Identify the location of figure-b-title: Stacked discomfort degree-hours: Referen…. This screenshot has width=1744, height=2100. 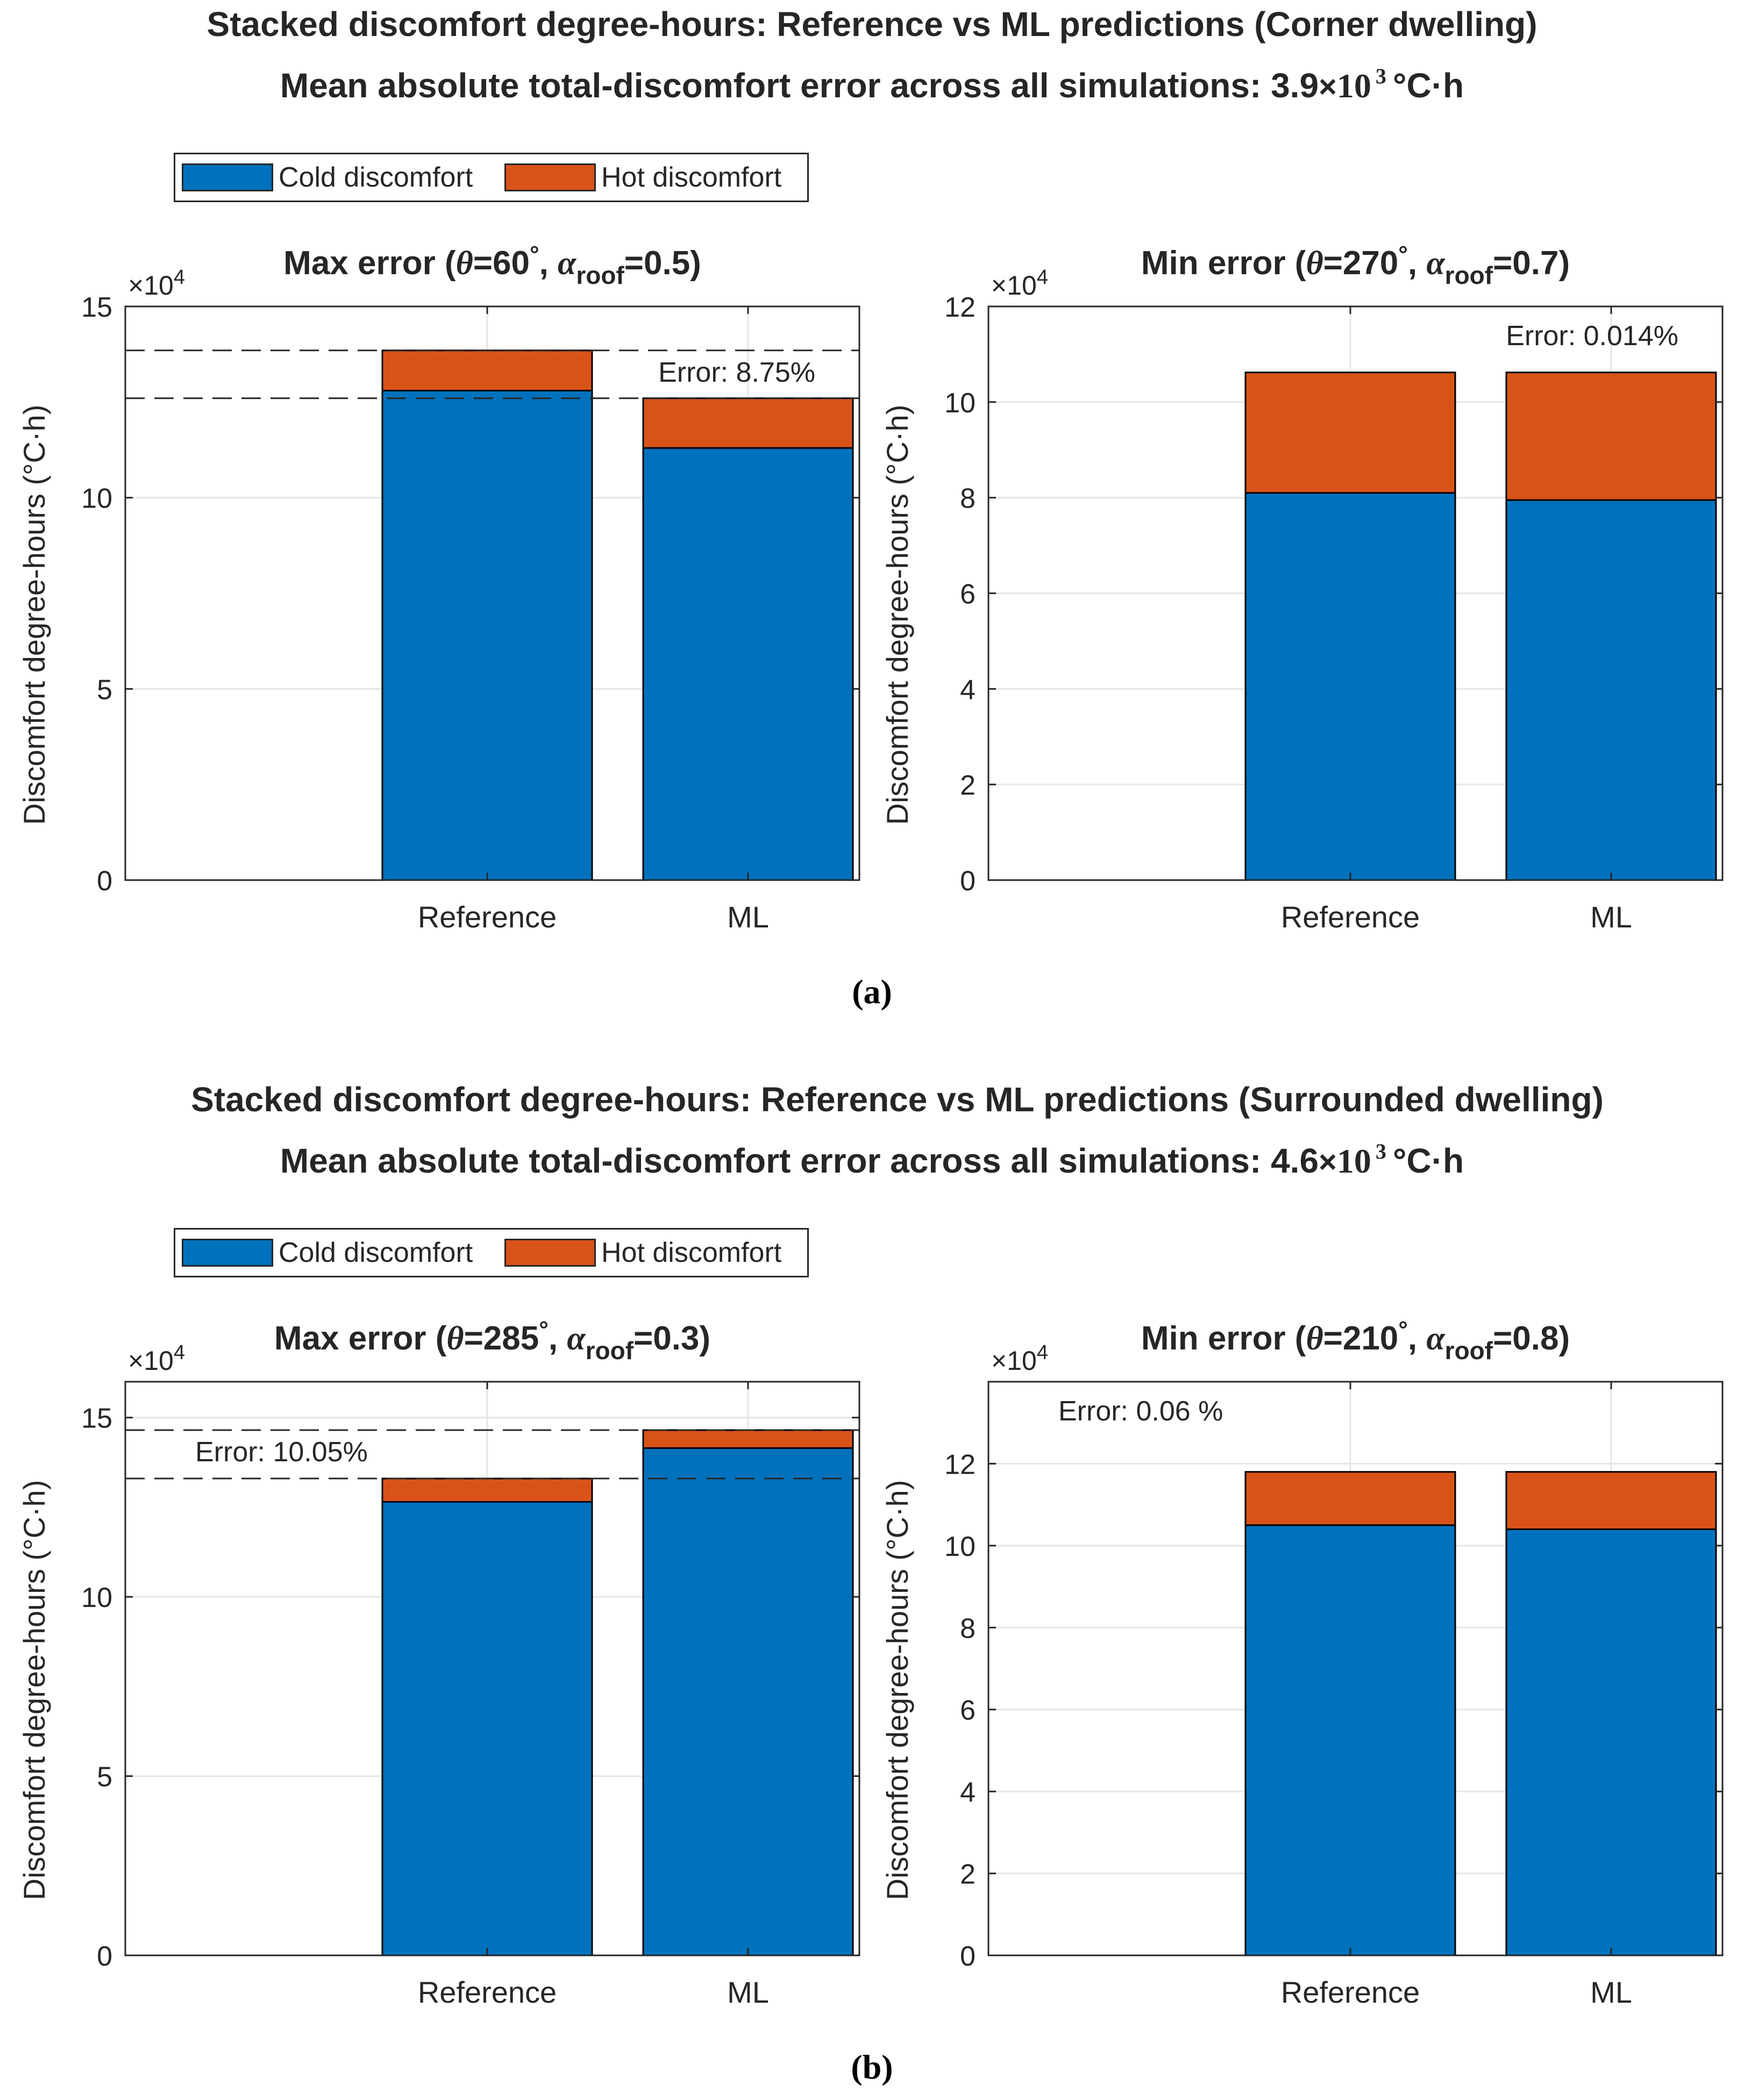
(872, 1099).